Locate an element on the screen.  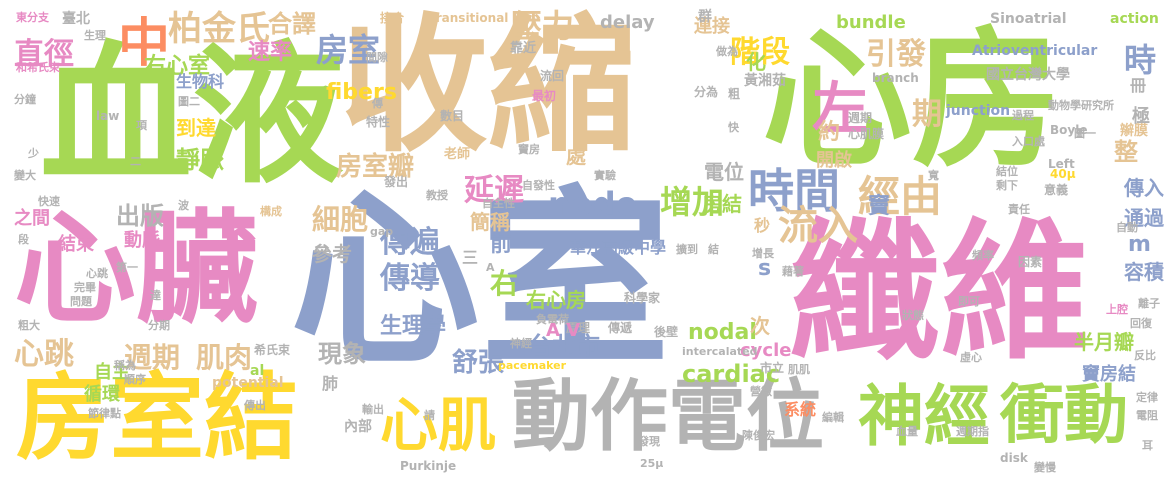
word-jiancheng: 簡稱 is located at coordinates (490, 222).